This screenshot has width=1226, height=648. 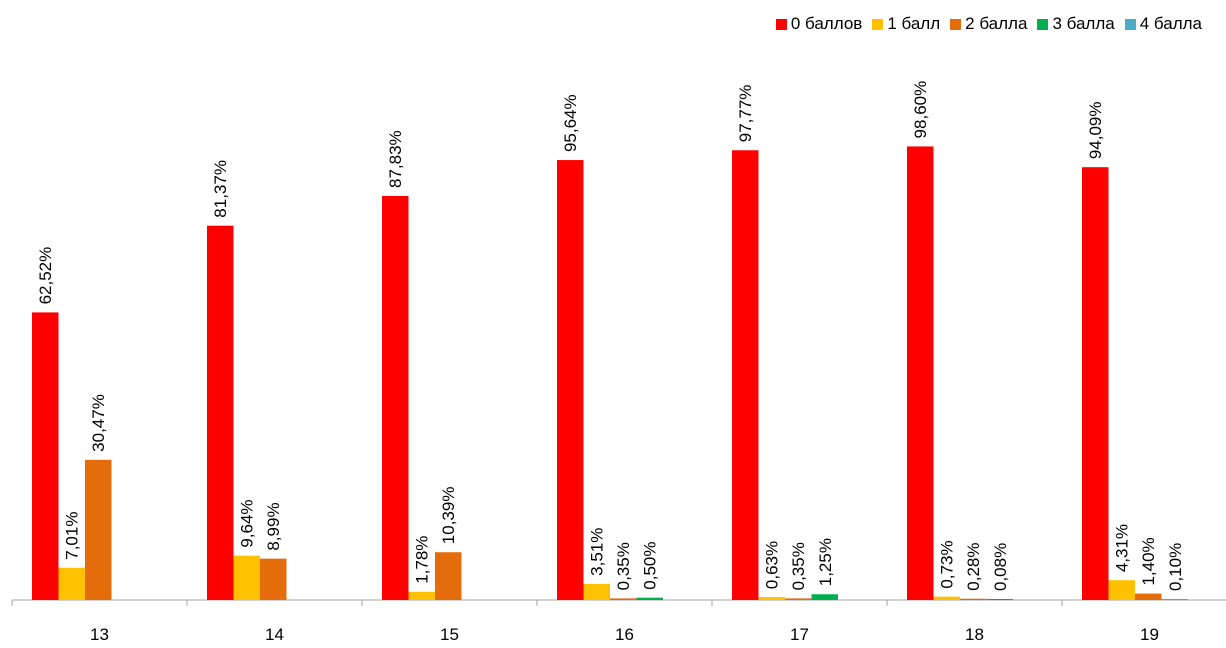 What do you see at coordinates (449, 634) in the screenshot?
I see `x-tick-label: 15` at bounding box center [449, 634].